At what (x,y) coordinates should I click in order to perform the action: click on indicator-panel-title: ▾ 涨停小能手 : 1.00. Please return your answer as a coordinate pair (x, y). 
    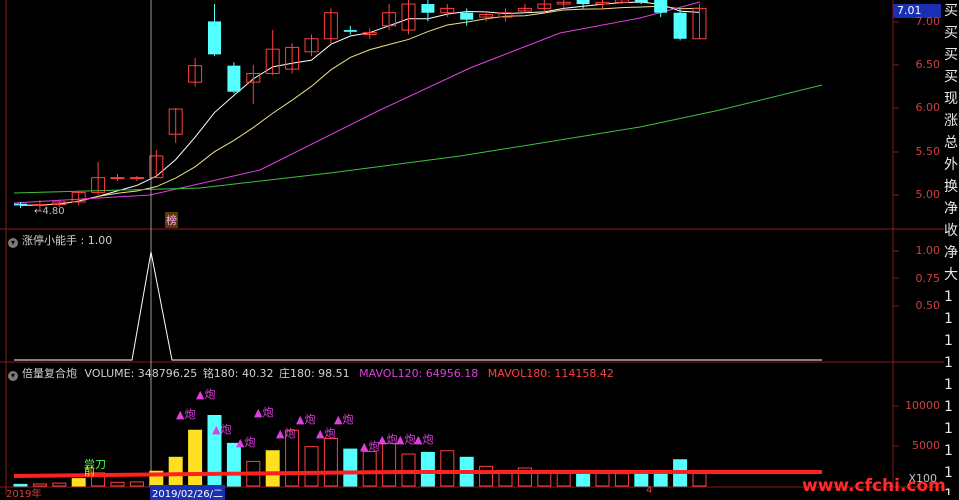
    Looking at the image, I should click on (60, 240).